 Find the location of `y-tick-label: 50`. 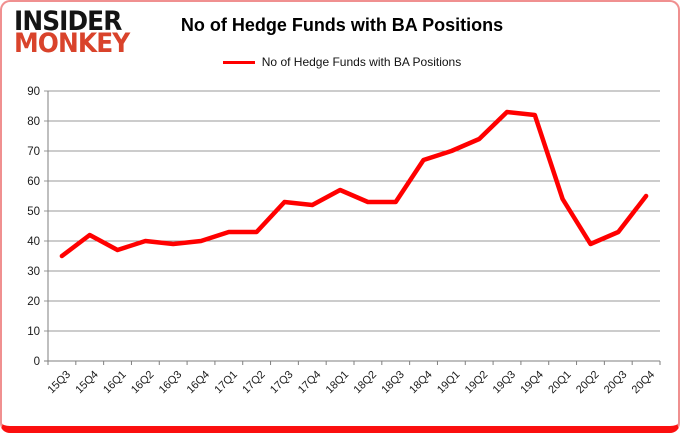

y-tick-label: 50 is located at coordinates (33, 212).